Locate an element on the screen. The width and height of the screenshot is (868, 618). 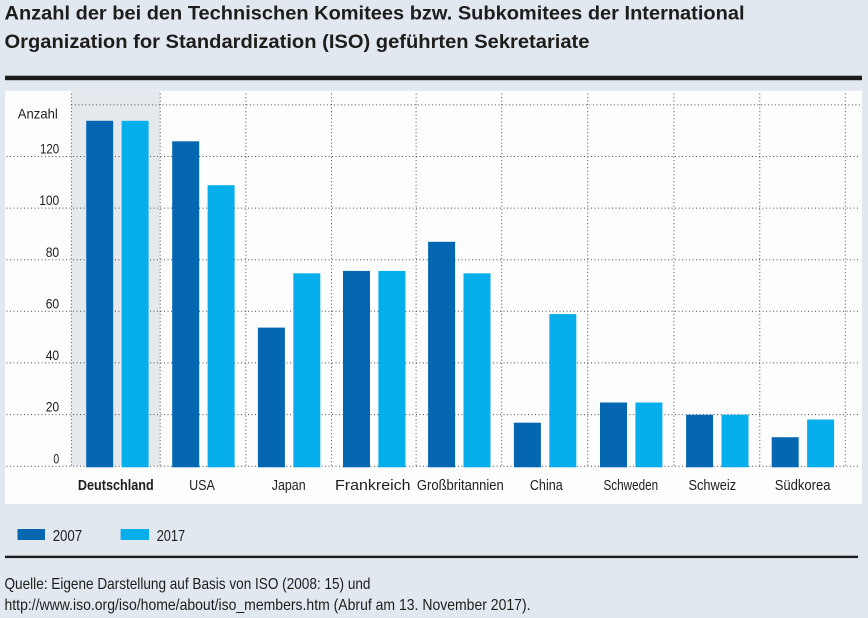
svg-text: 60 is located at coordinates (53, 303).